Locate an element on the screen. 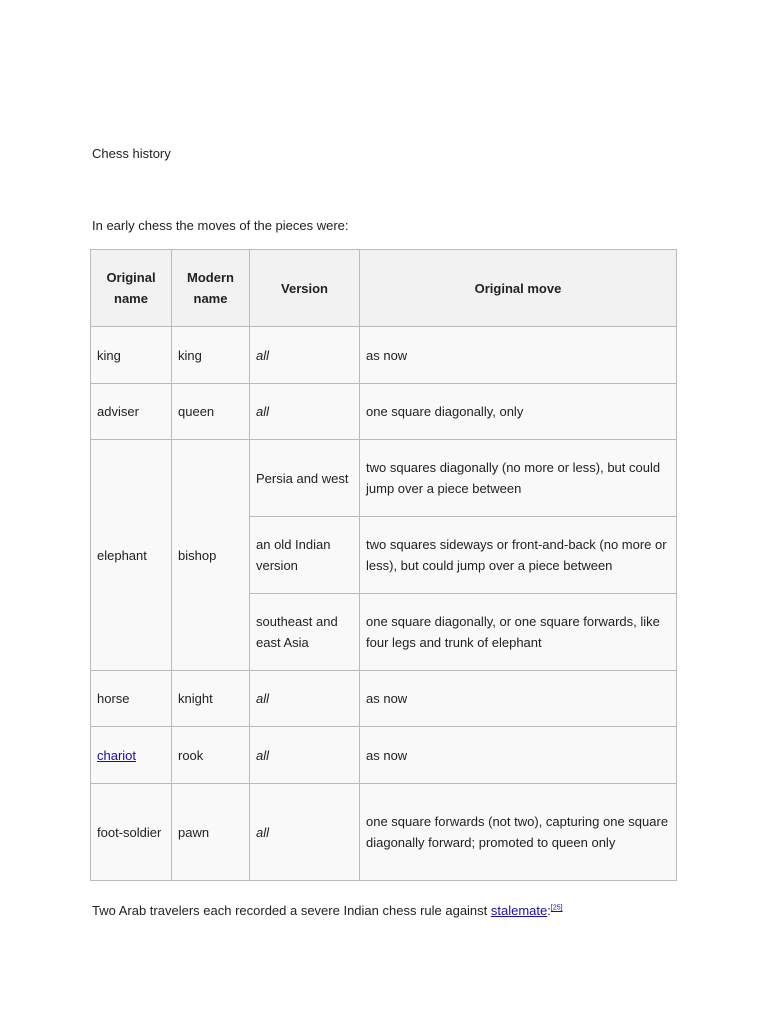  cell-modern: knight is located at coordinates (210, 698).